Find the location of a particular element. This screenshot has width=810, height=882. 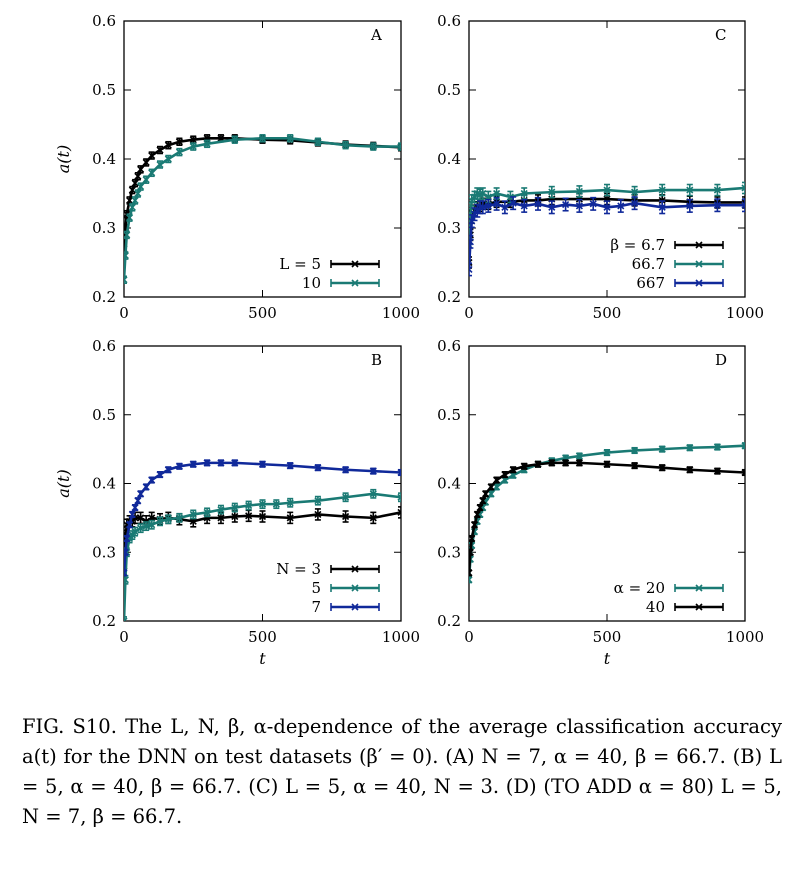

y-tick-label: 0.5 is located at coordinates (449, 415).